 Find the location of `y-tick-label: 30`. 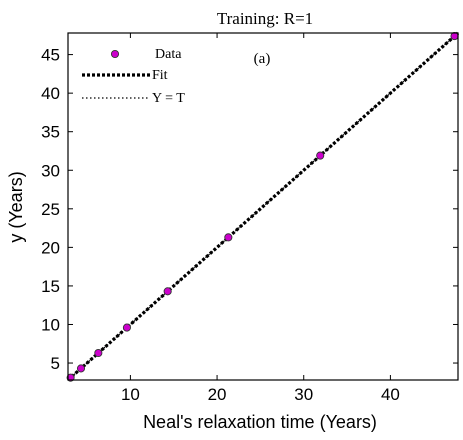

y-tick-label: 30 is located at coordinates (50, 170).